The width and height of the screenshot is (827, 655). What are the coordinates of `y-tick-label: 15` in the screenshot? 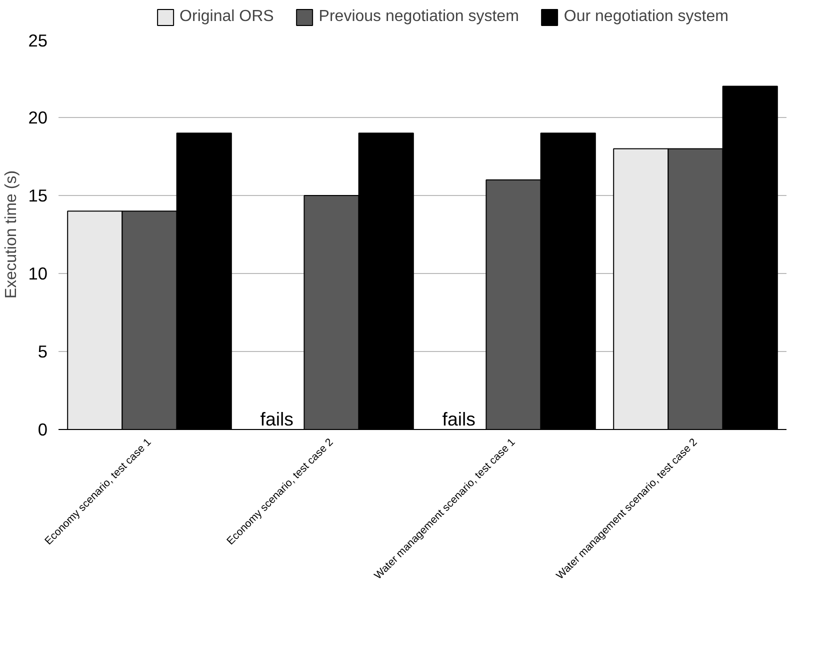 It's located at (38, 196).